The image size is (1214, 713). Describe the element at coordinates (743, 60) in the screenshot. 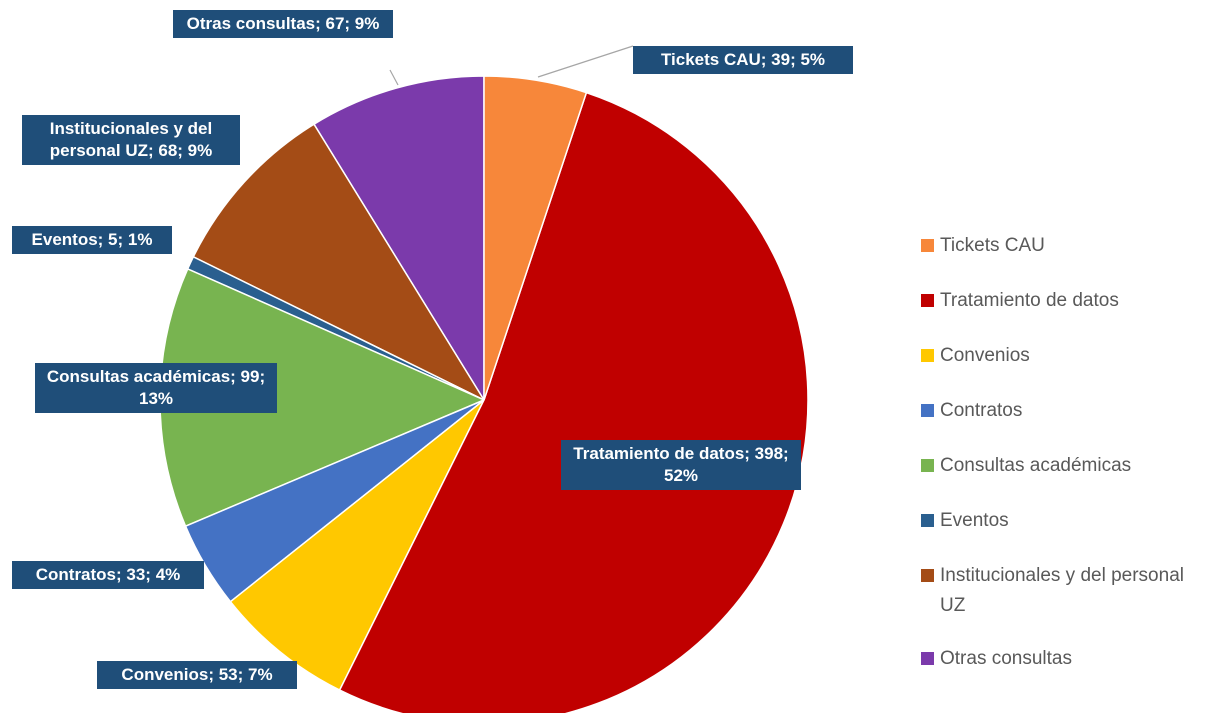

I see `data-label: Tickets CAU; 39; 5%` at that location.